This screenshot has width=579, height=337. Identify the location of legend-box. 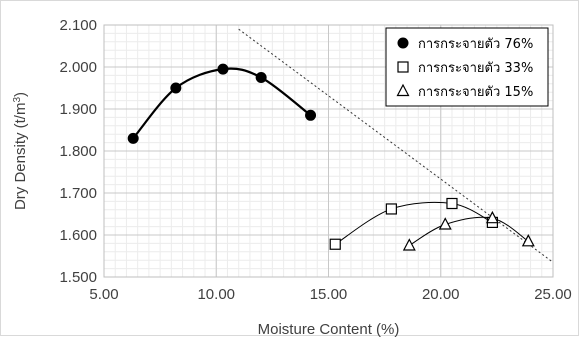
(467, 67).